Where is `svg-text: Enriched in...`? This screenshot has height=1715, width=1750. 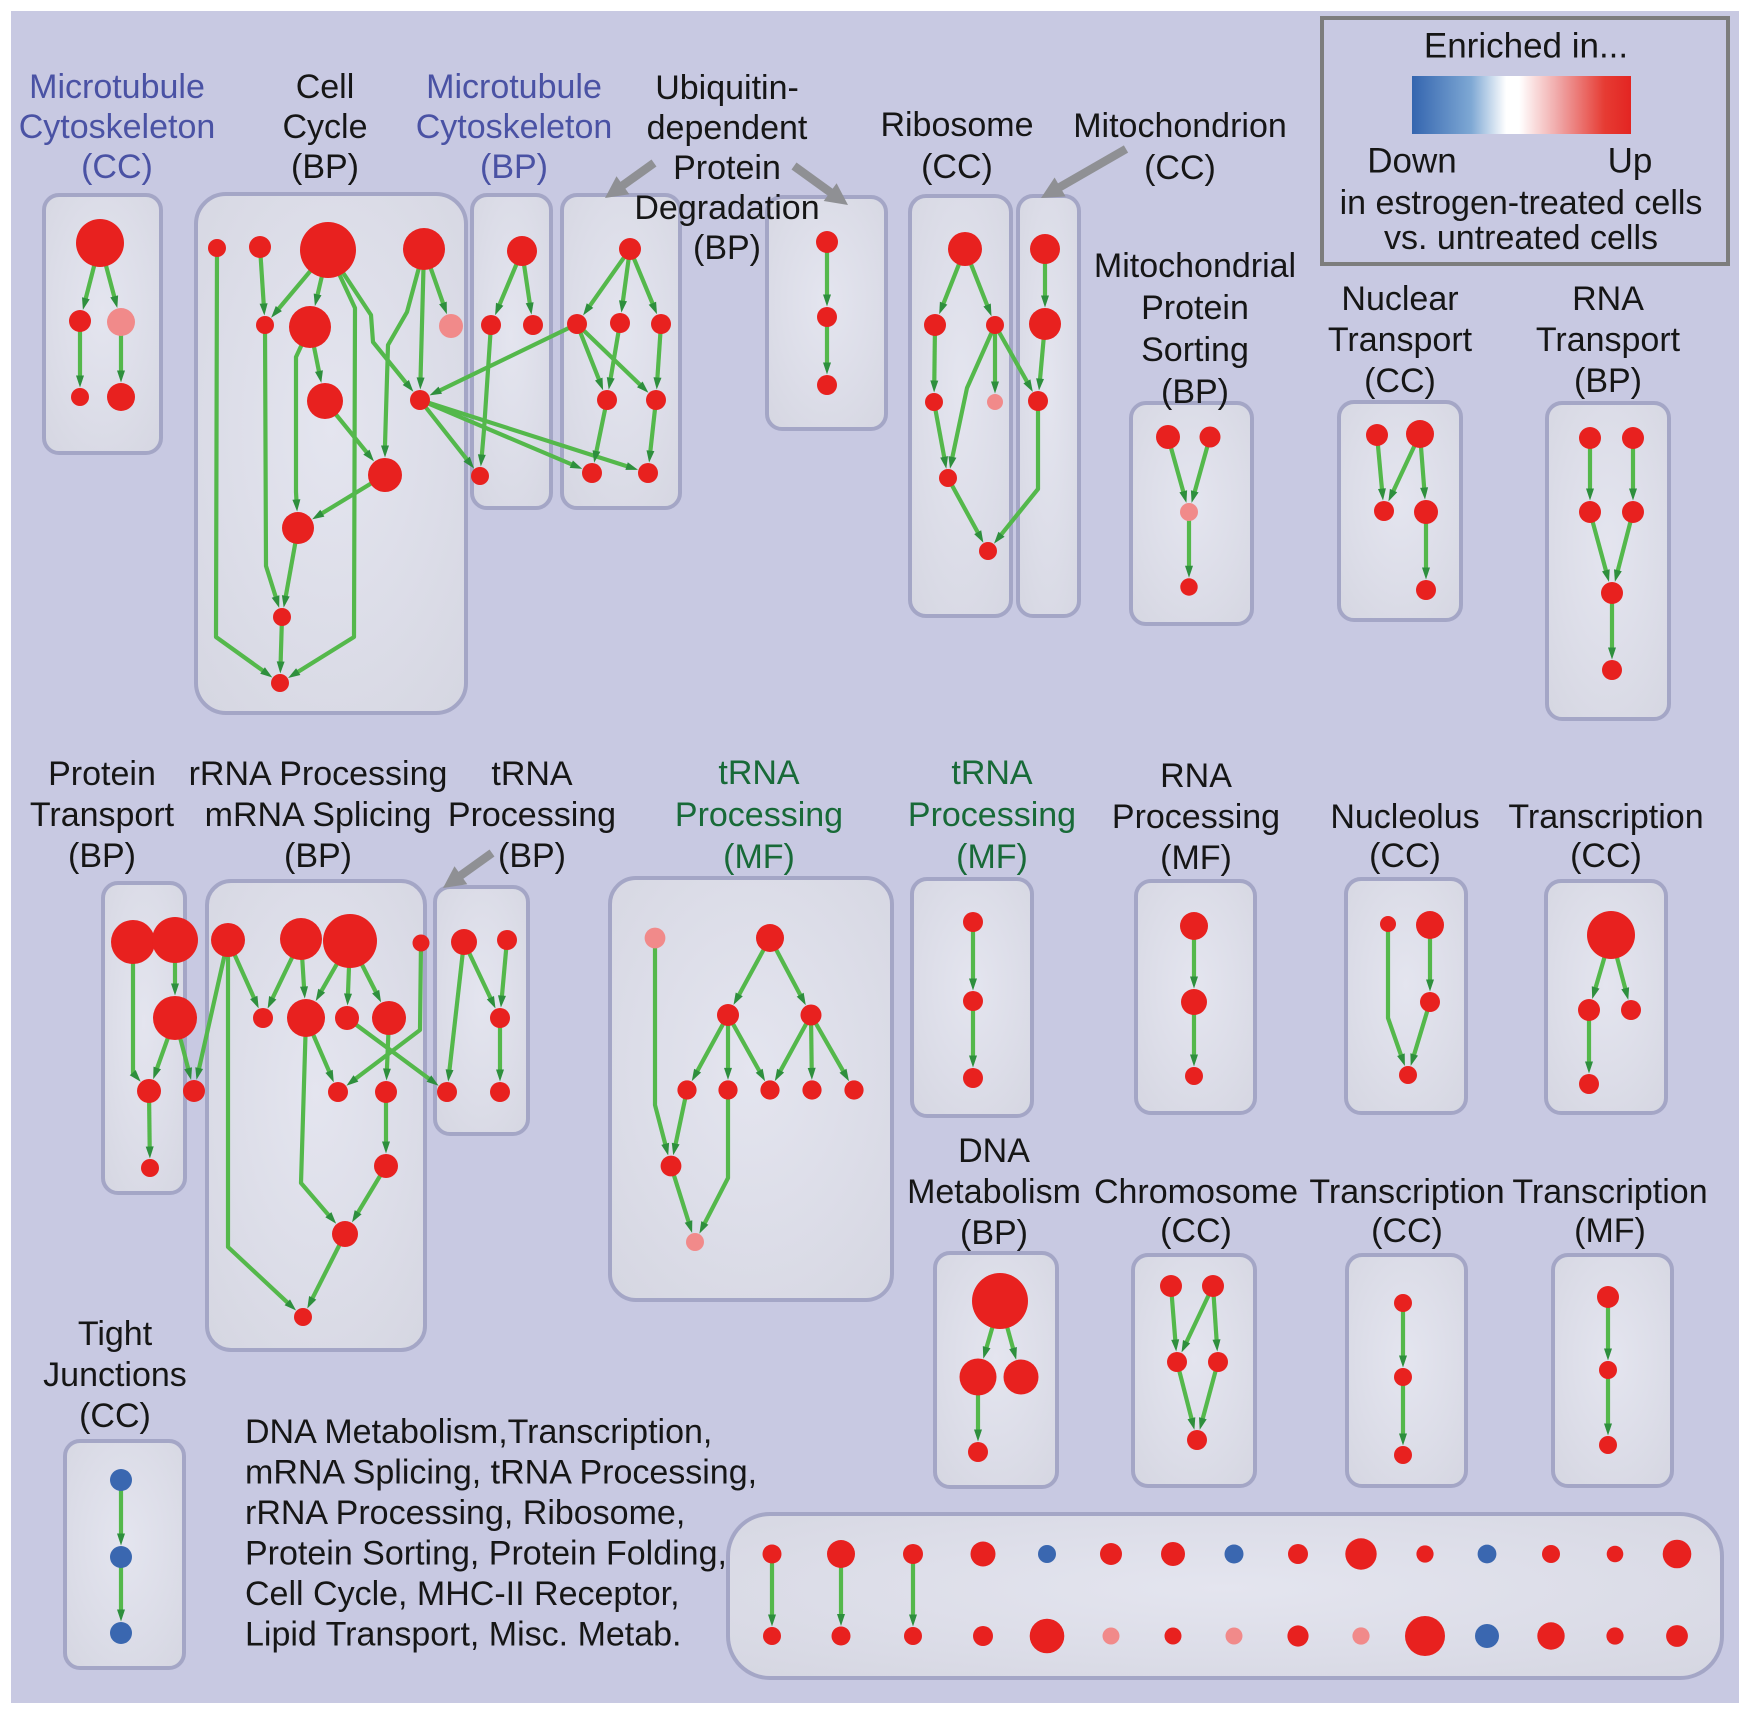
svg-text: Enriched in... is located at coordinates (1526, 46).